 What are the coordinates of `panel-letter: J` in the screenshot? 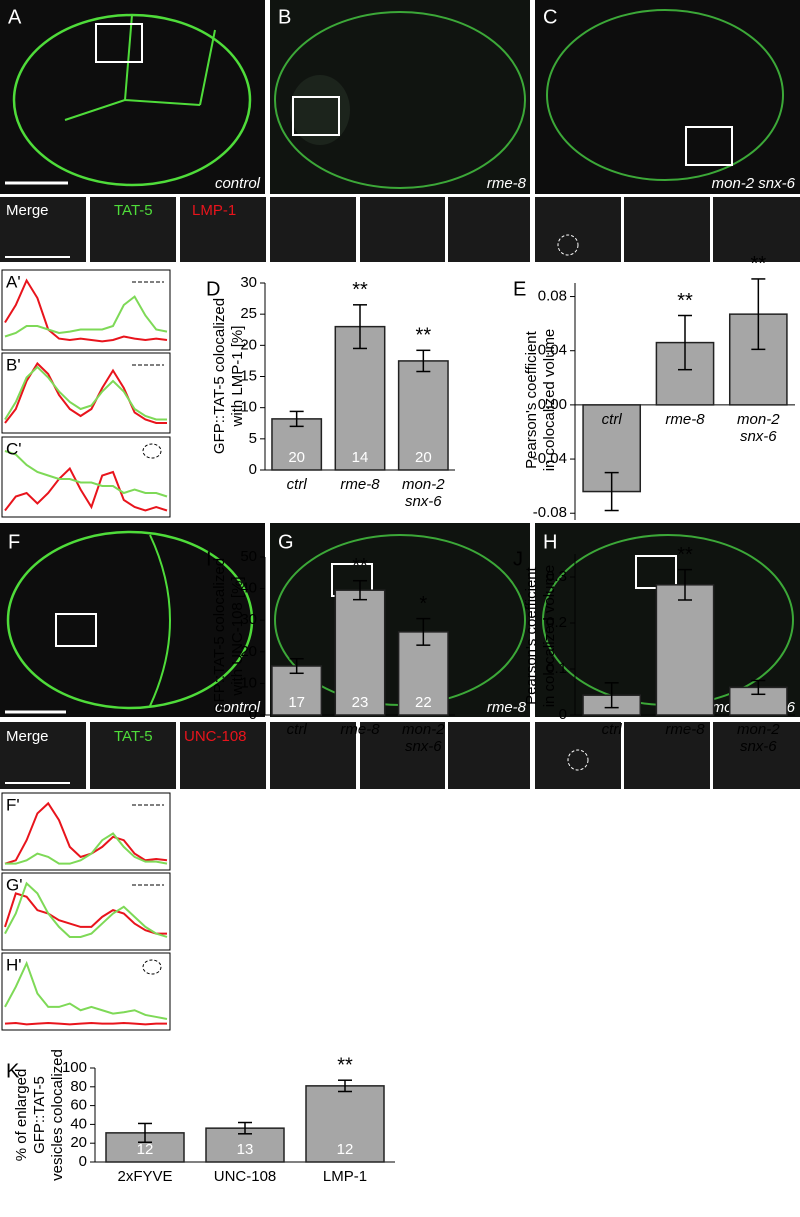 It's located at (518, 559).